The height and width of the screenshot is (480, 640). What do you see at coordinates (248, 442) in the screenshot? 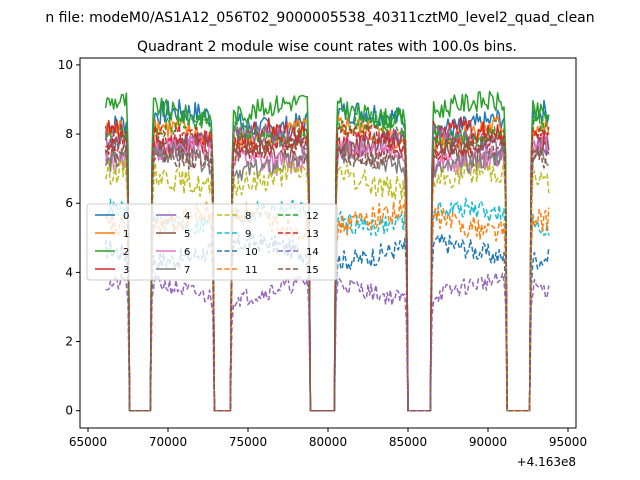
I see `x-tick-label: 75000` at bounding box center [248, 442].